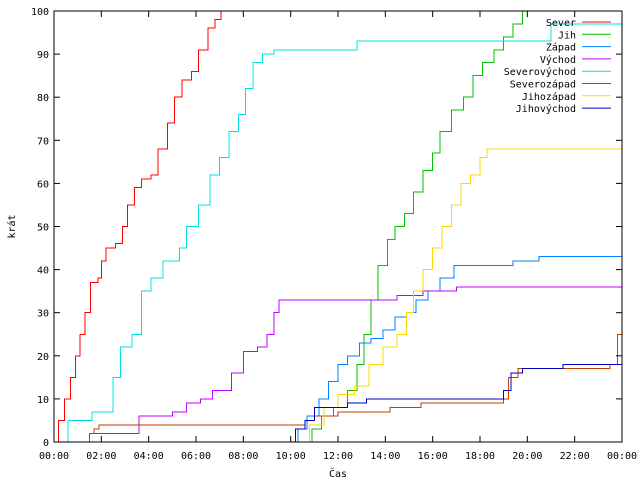 The height and width of the screenshot is (480, 640). I want to click on x-tick-label: 08:00, so click(243, 456).